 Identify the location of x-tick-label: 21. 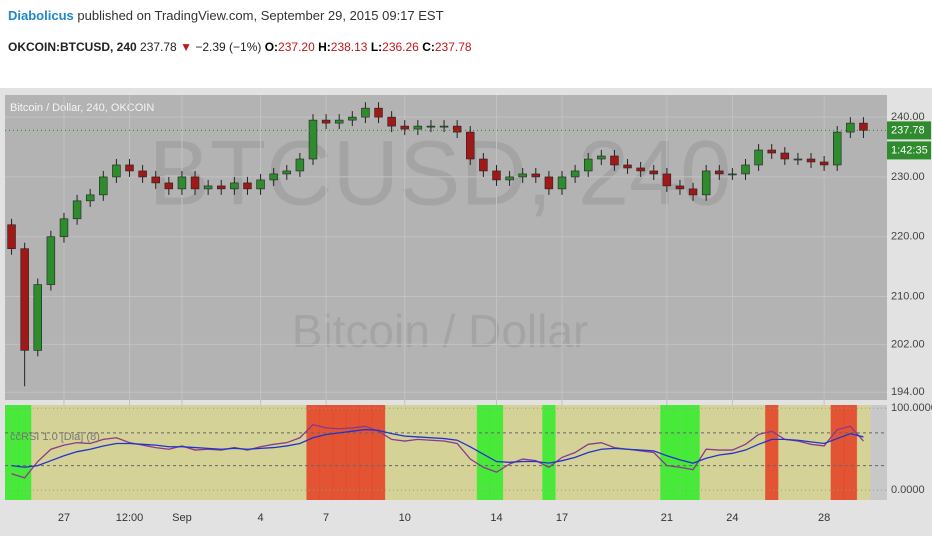
(667, 518).